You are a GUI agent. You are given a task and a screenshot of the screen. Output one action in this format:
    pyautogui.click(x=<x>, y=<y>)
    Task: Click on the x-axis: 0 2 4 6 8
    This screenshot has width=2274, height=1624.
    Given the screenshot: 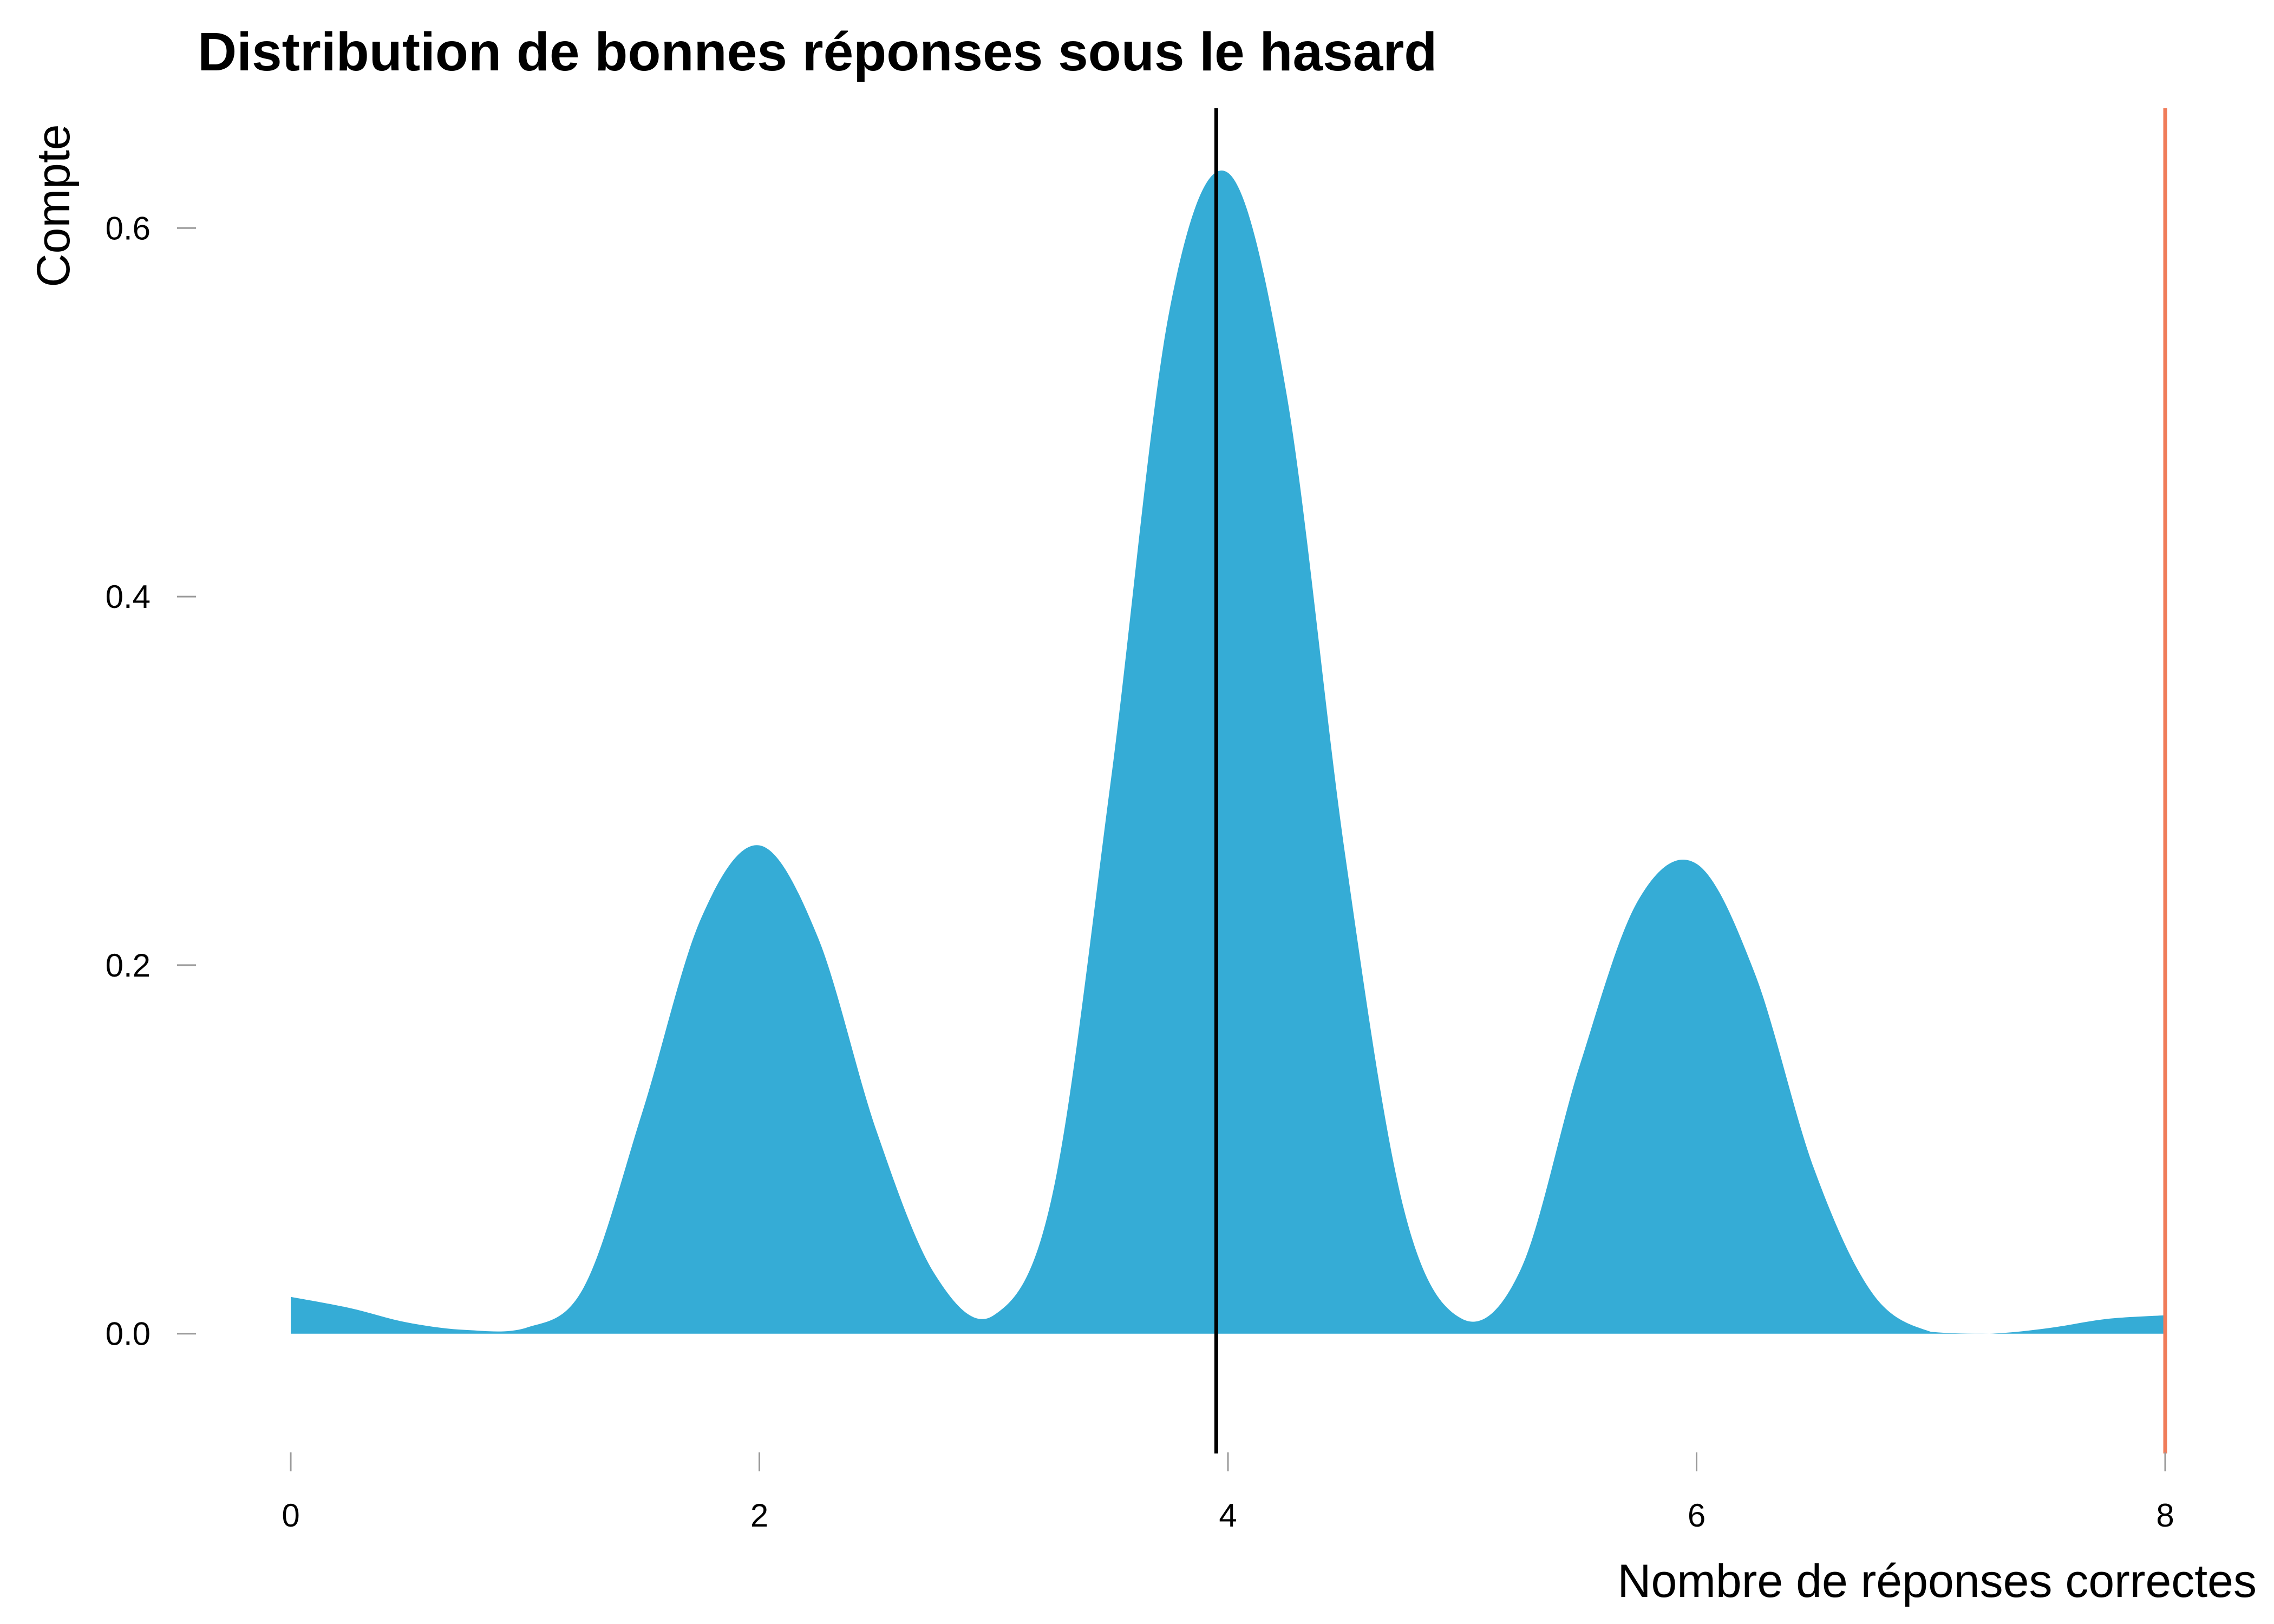 What is the action you would take?
    pyautogui.click(x=1228, y=1493)
    